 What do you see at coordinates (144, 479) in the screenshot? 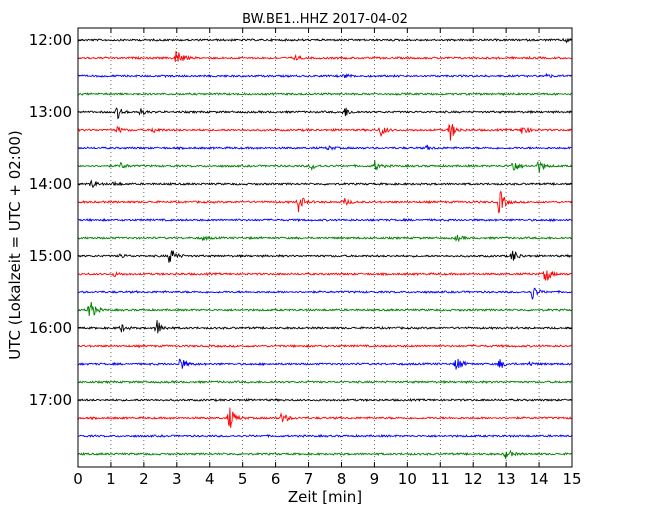
I see `x-tick-label: 2` at bounding box center [144, 479].